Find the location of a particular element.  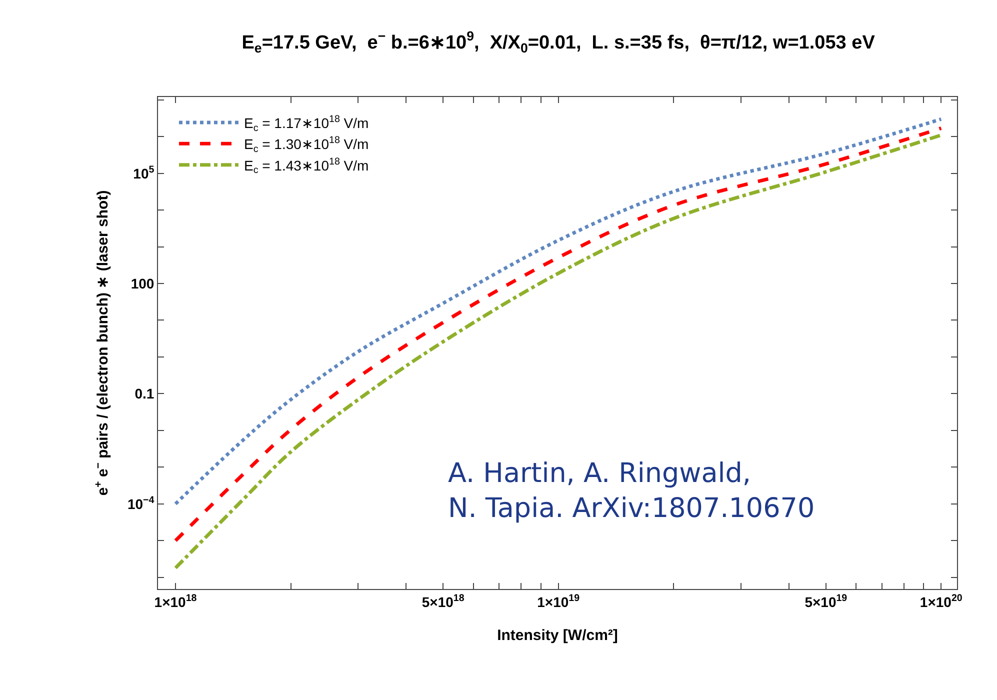

x-tick-label: 1×10$^{18}$ is located at coordinates (176, 601).